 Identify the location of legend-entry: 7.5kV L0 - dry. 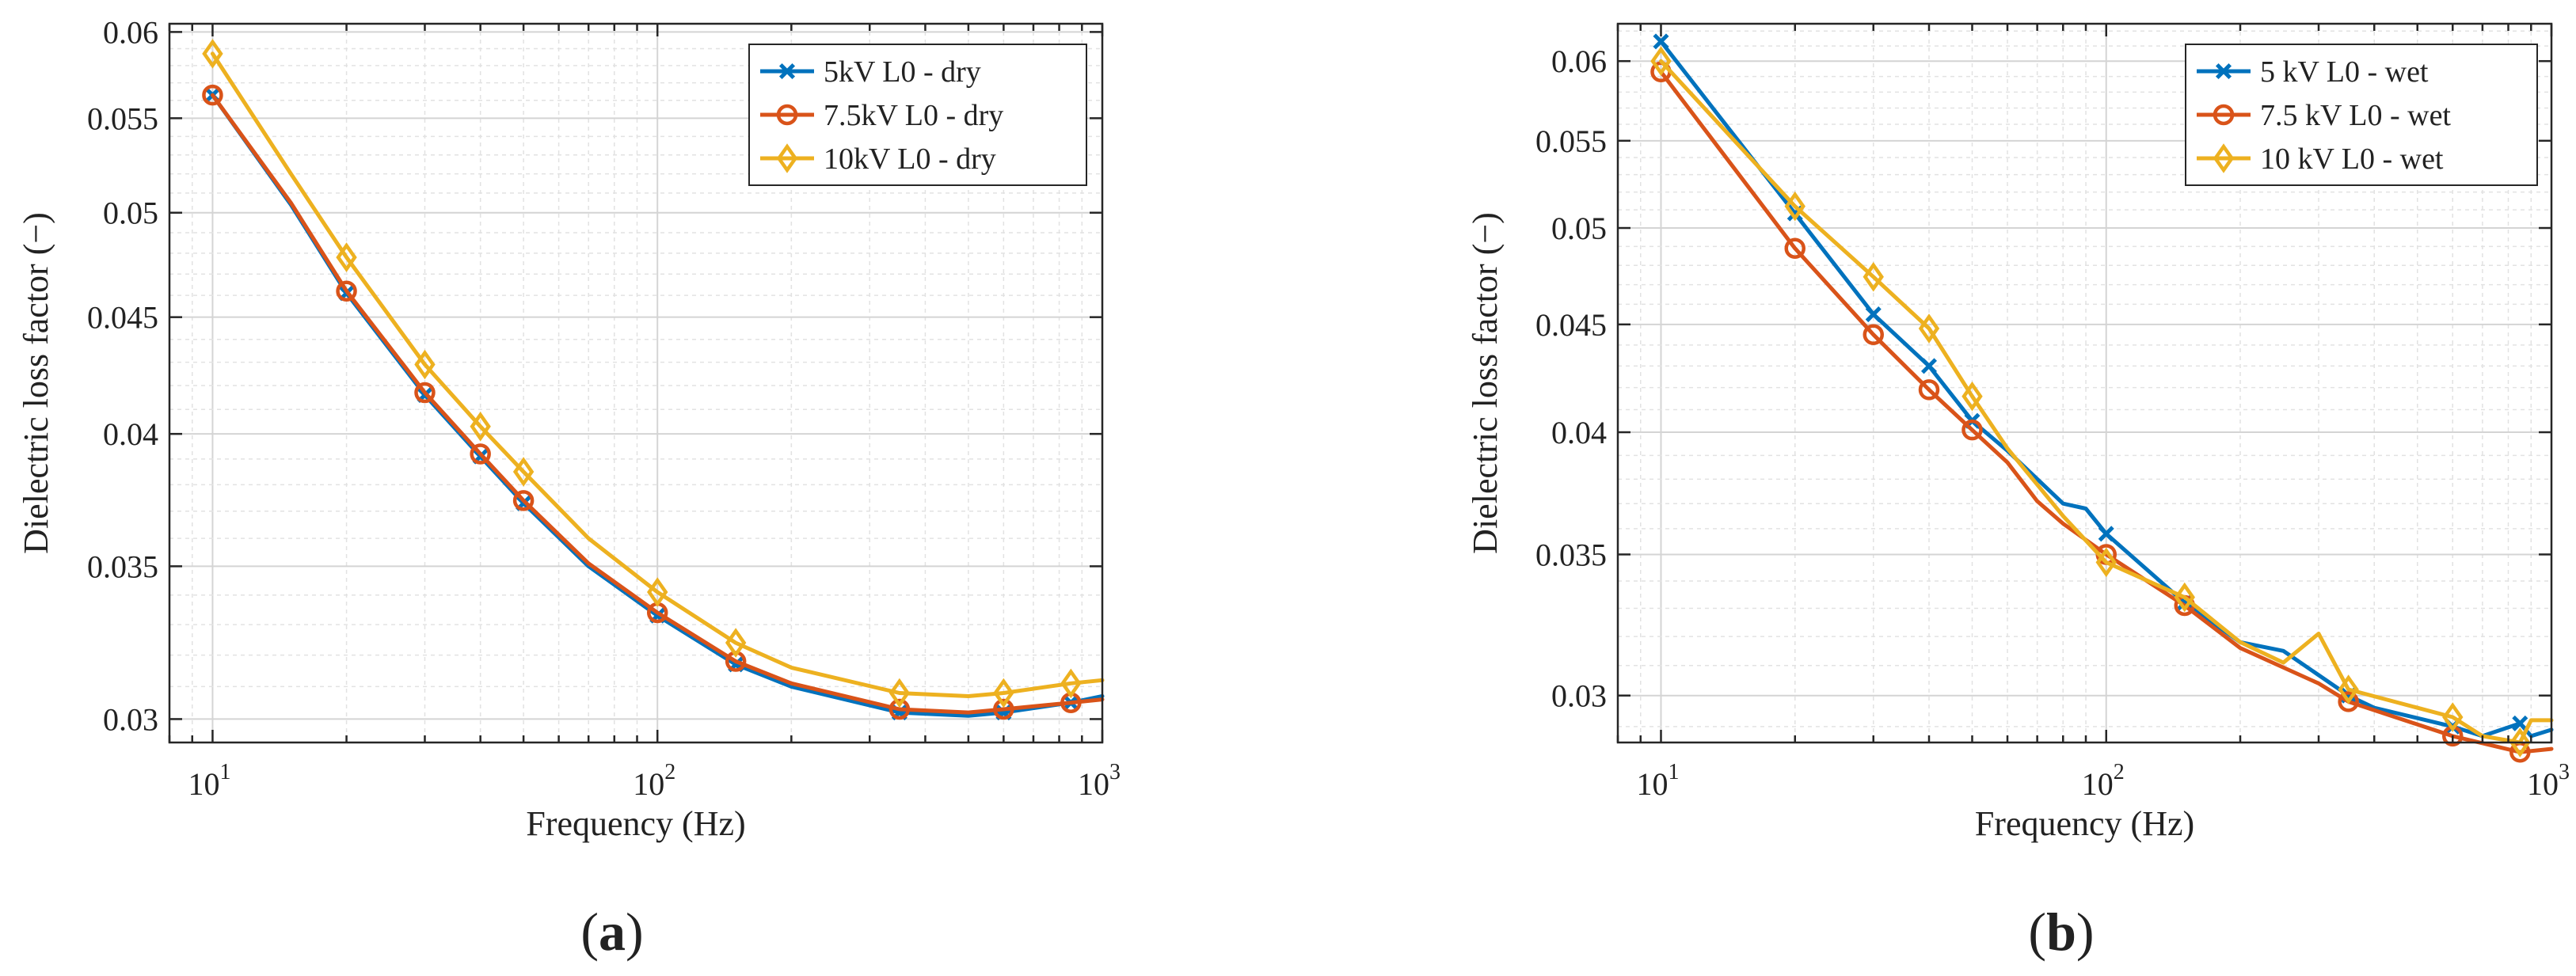
(881, 115).